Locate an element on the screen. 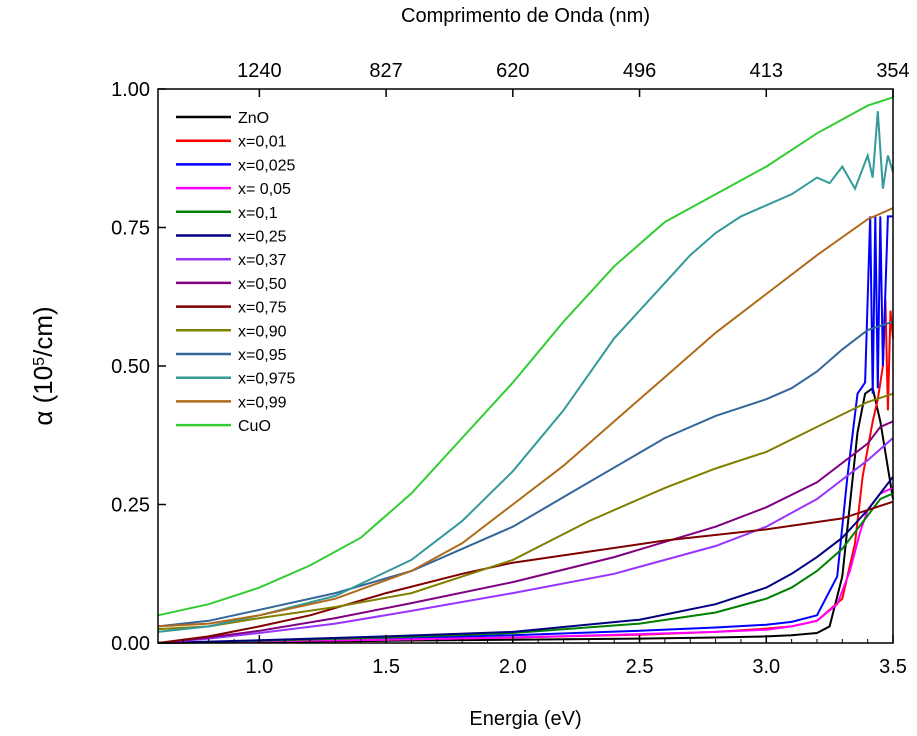  y-tick-label: 0.00 is located at coordinates (130, 644).